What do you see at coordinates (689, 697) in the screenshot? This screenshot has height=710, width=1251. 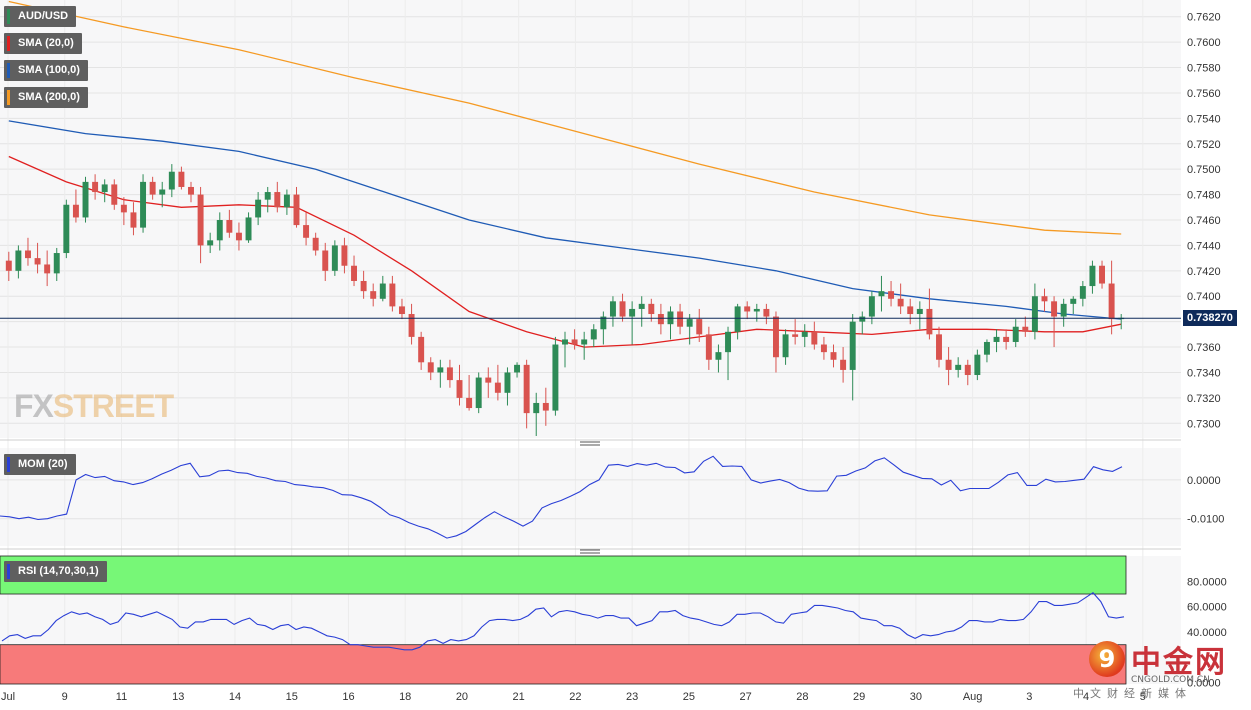 I see `x-tick-label: 25` at bounding box center [689, 697].